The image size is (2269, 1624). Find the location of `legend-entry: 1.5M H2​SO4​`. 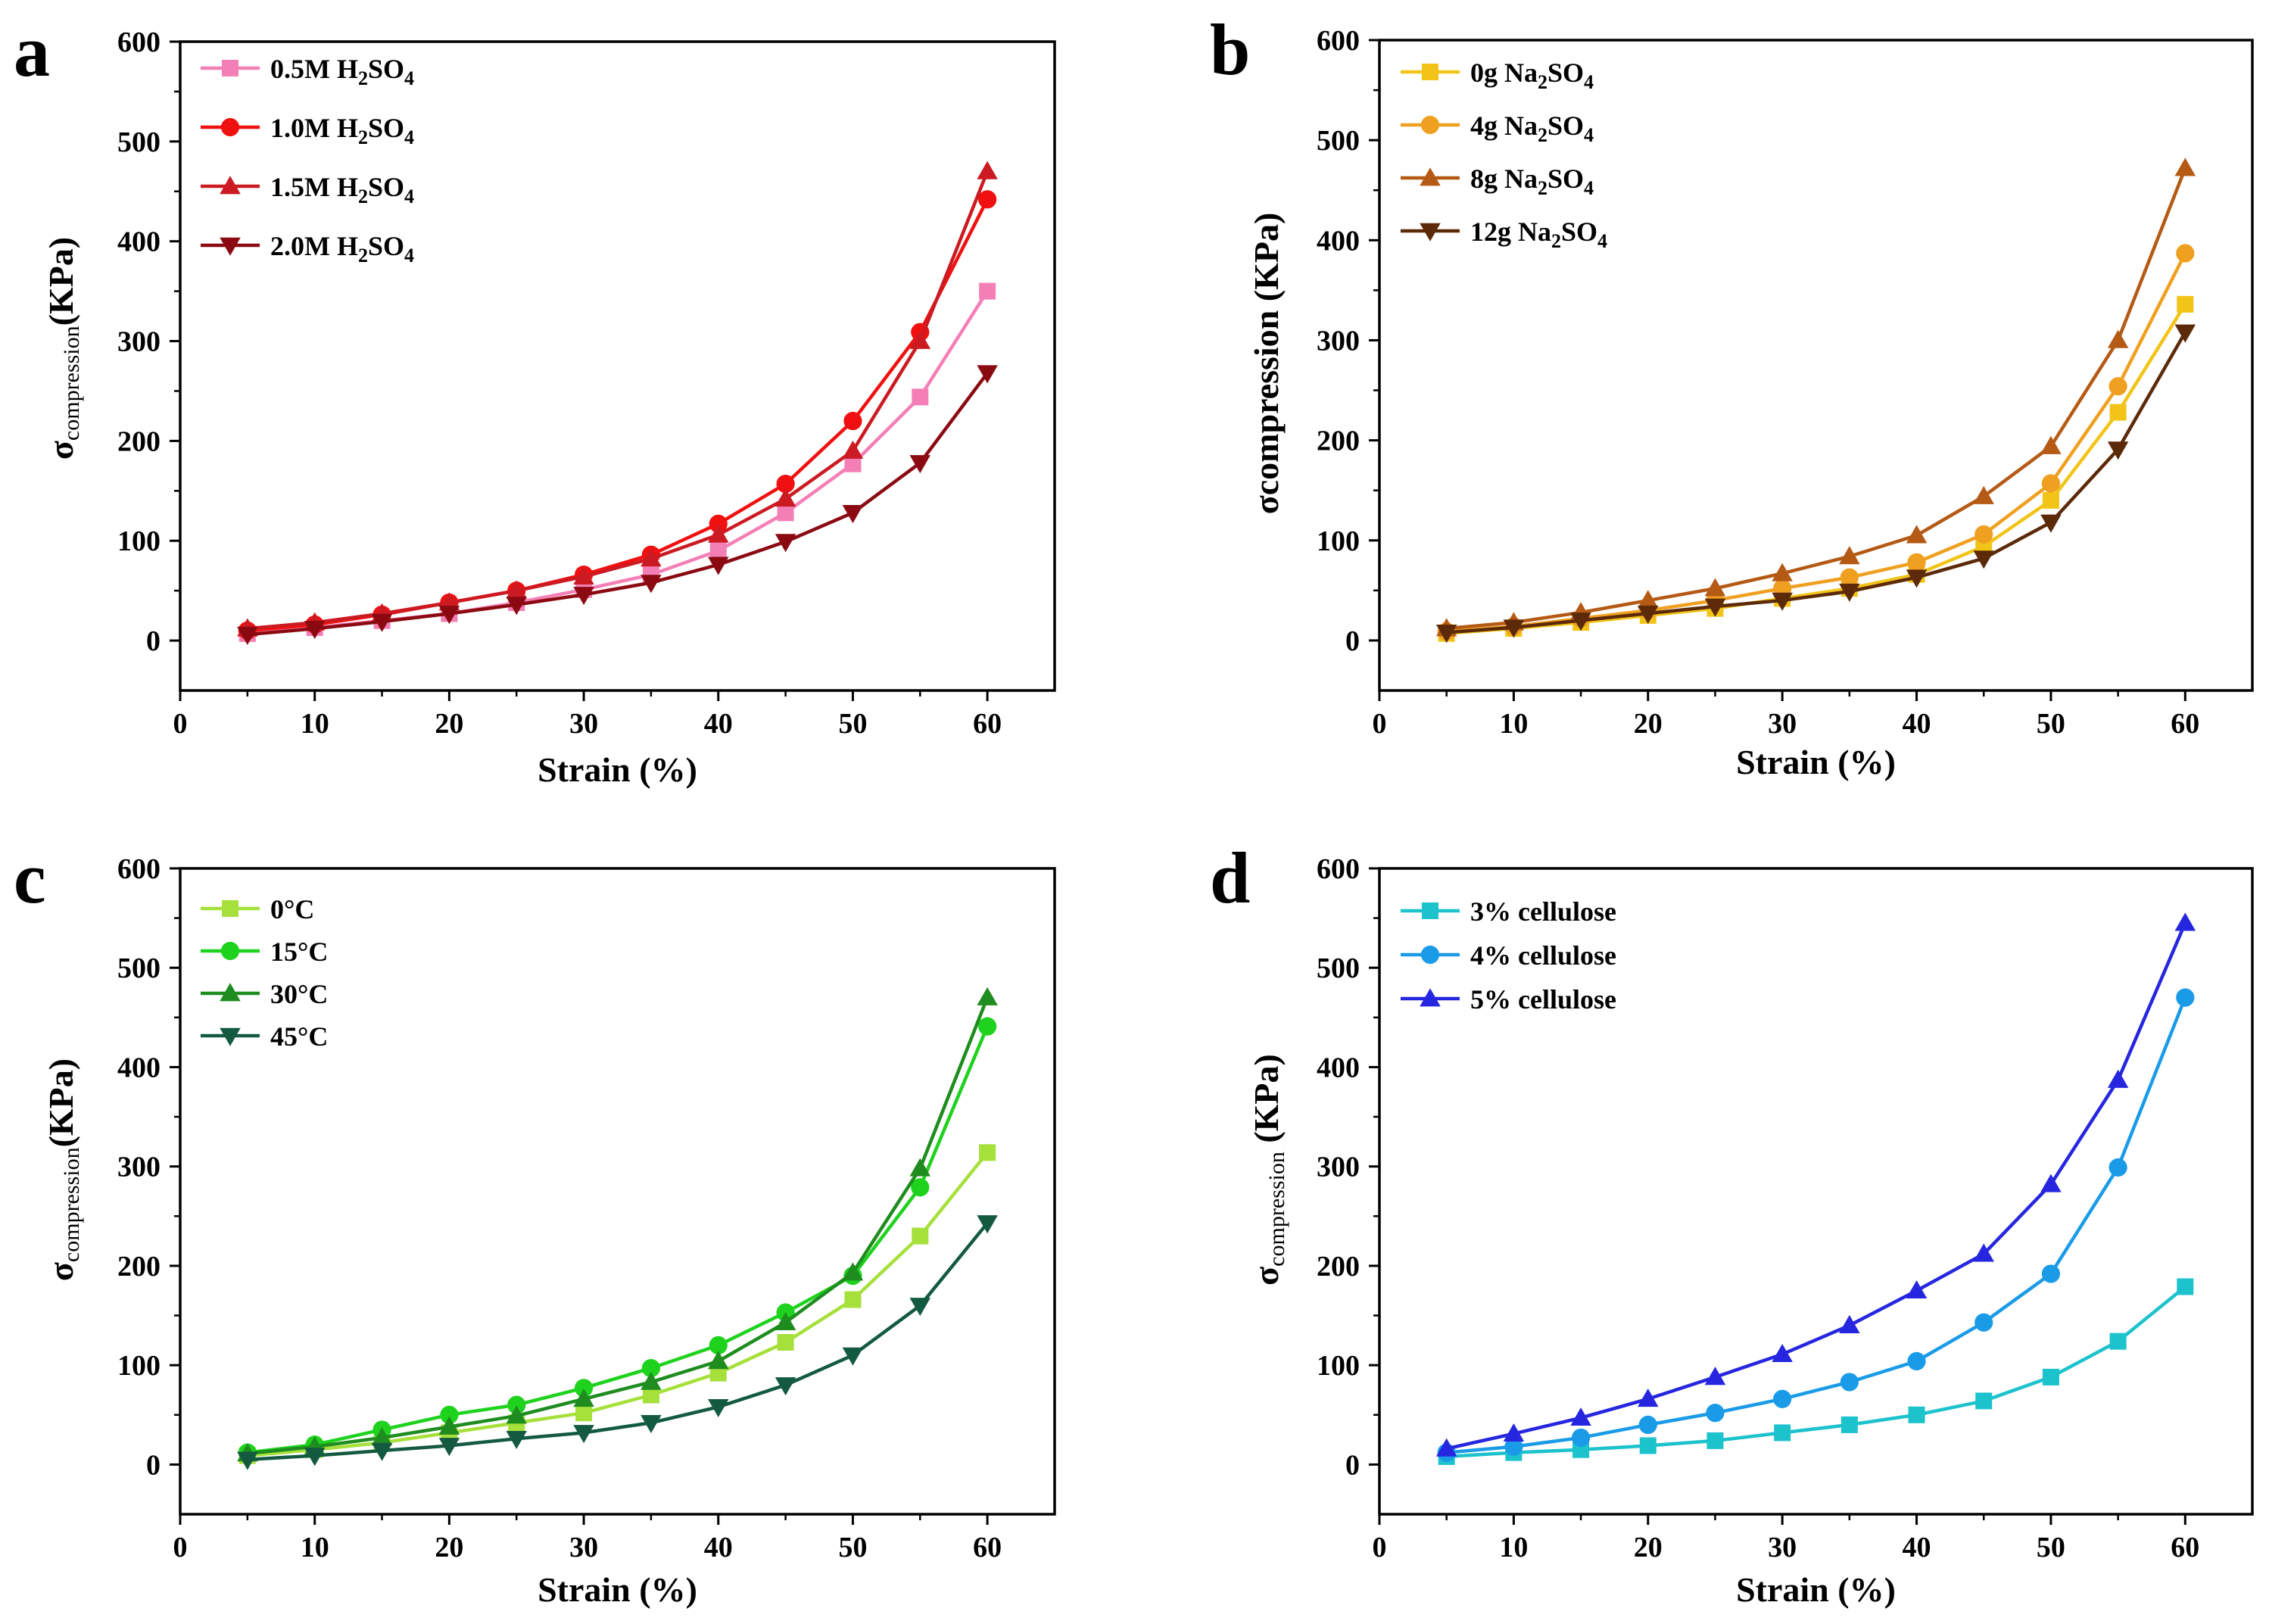

legend-entry: 1.5M H2​SO4​ is located at coordinates (307, 189).